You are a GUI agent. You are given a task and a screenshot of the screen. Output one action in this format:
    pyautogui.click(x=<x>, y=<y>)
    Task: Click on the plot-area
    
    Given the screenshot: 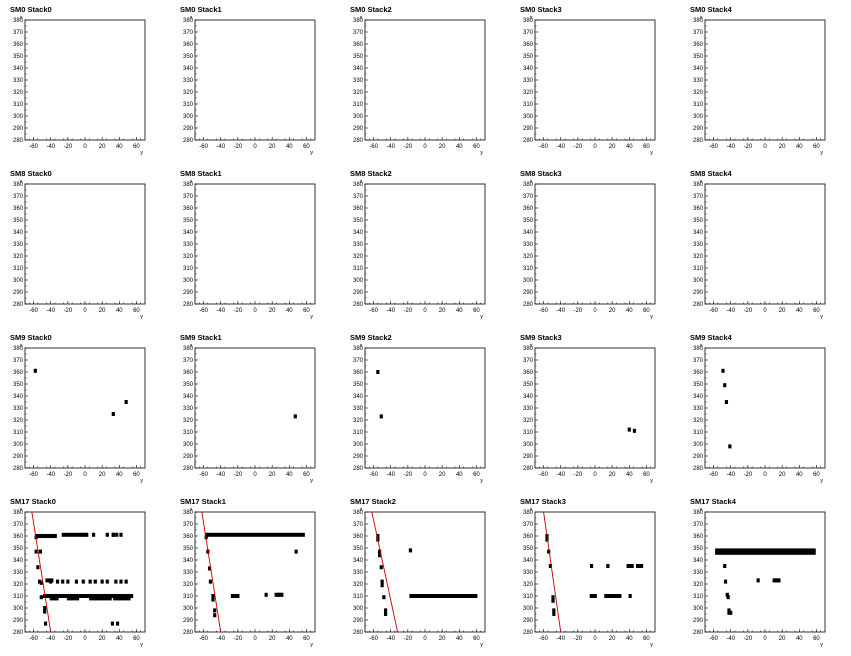 What is the action you would take?
    pyautogui.click(x=593, y=572)
    